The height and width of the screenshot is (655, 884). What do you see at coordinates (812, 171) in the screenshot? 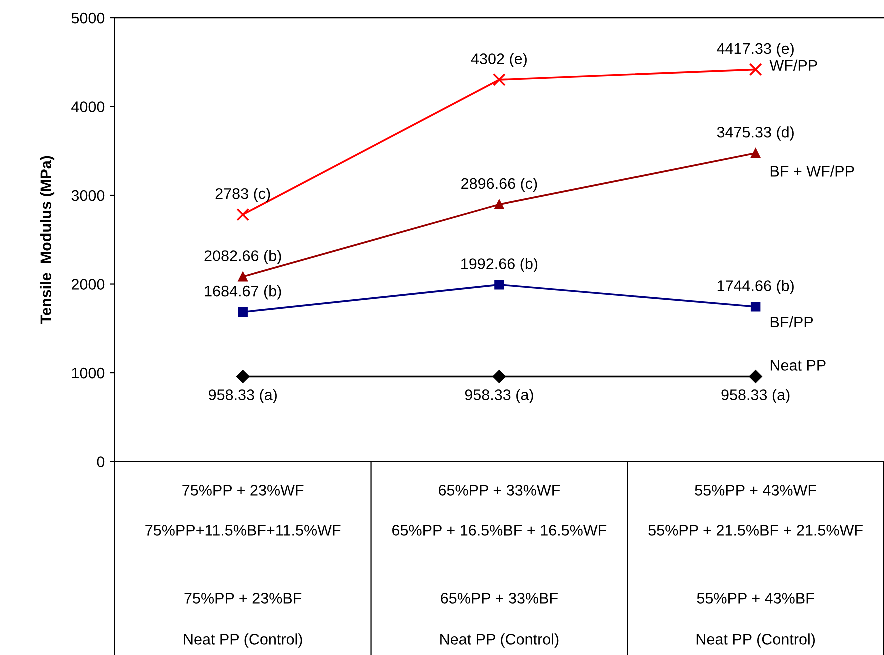
I see `series-label: BF + WF/PP` at bounding box center [812, 171].